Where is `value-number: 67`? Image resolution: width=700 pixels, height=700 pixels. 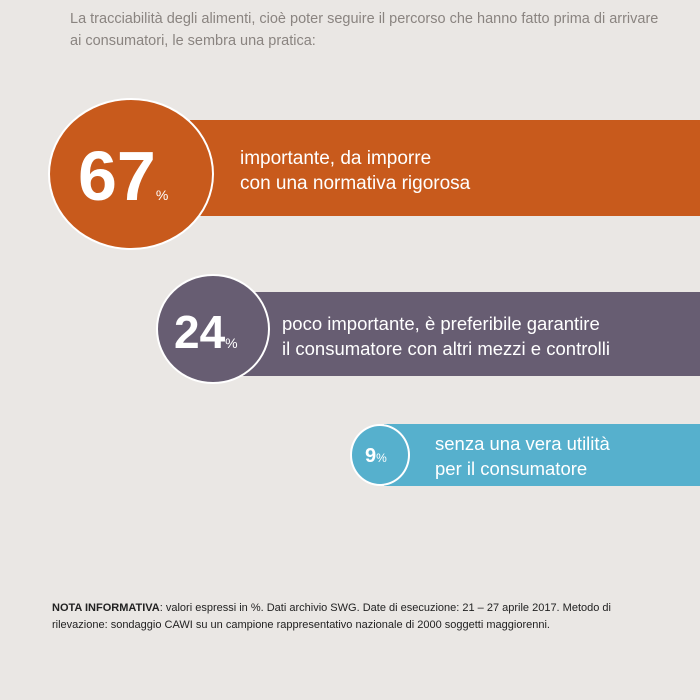 value-number: 67 is located at coordinates (117, 176).